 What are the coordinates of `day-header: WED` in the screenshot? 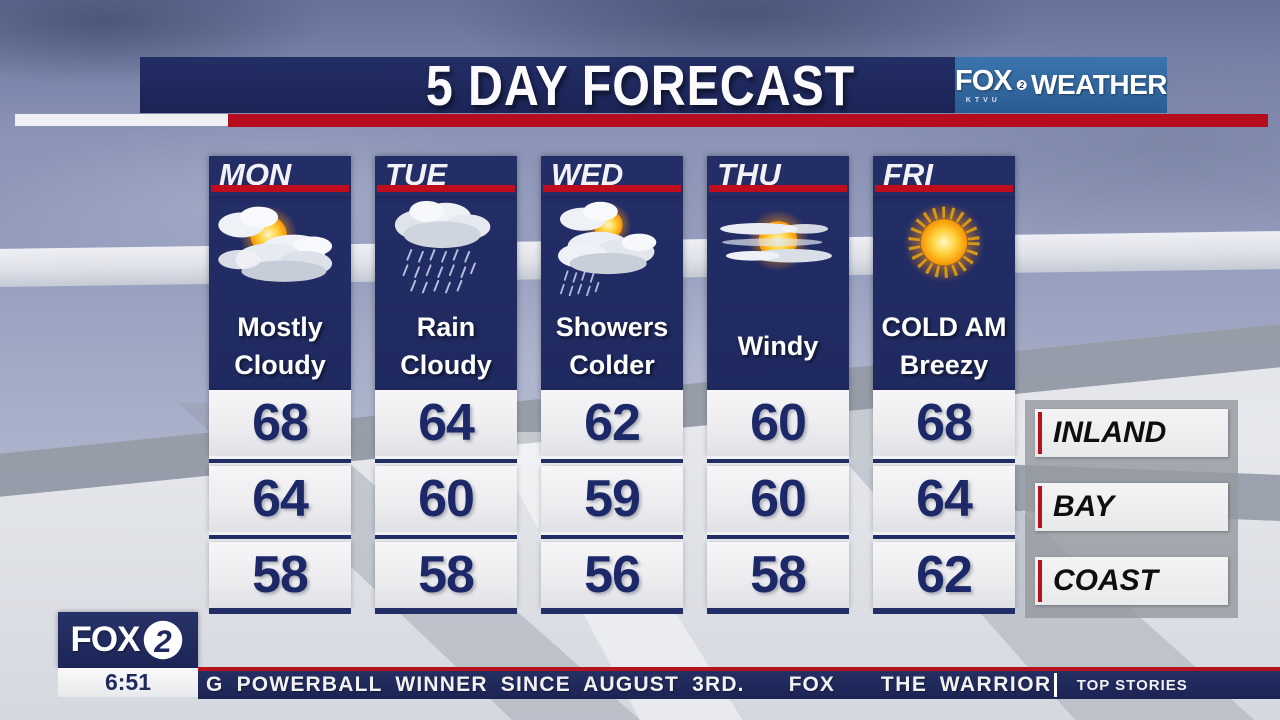 It's located at (612, 176).